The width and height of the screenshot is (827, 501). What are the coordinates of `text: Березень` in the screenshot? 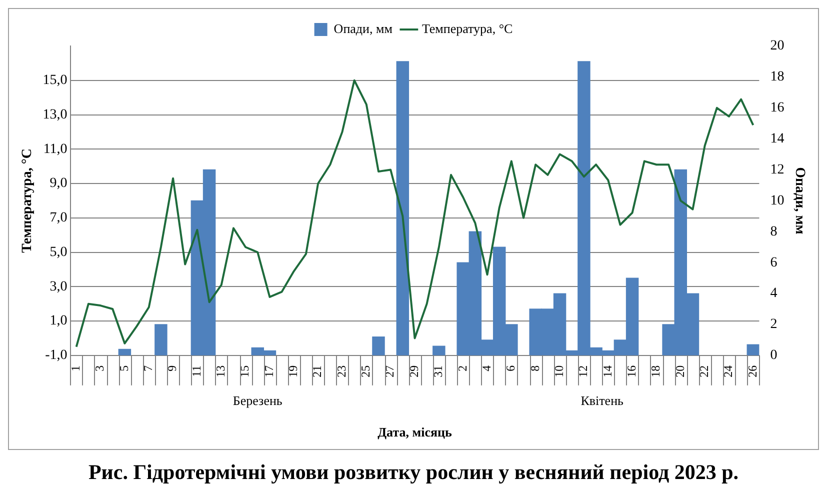 It's located at (257, 400).